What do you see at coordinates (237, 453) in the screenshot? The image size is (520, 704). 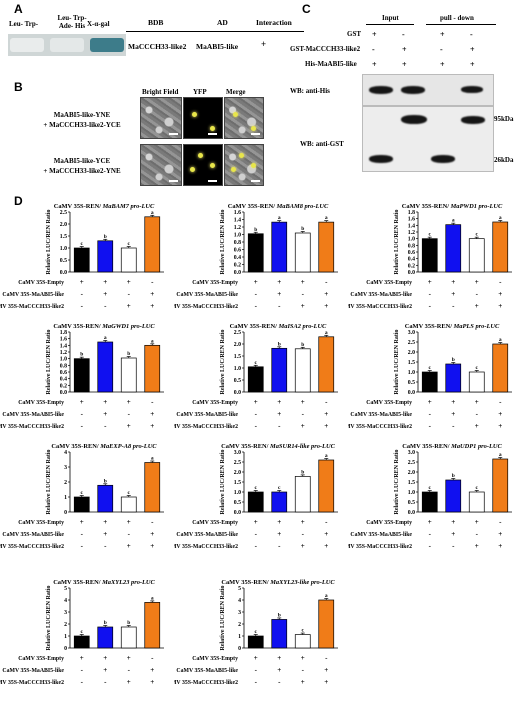 I see `y-tick-label: 3.0` at bounding box center [237, 453].